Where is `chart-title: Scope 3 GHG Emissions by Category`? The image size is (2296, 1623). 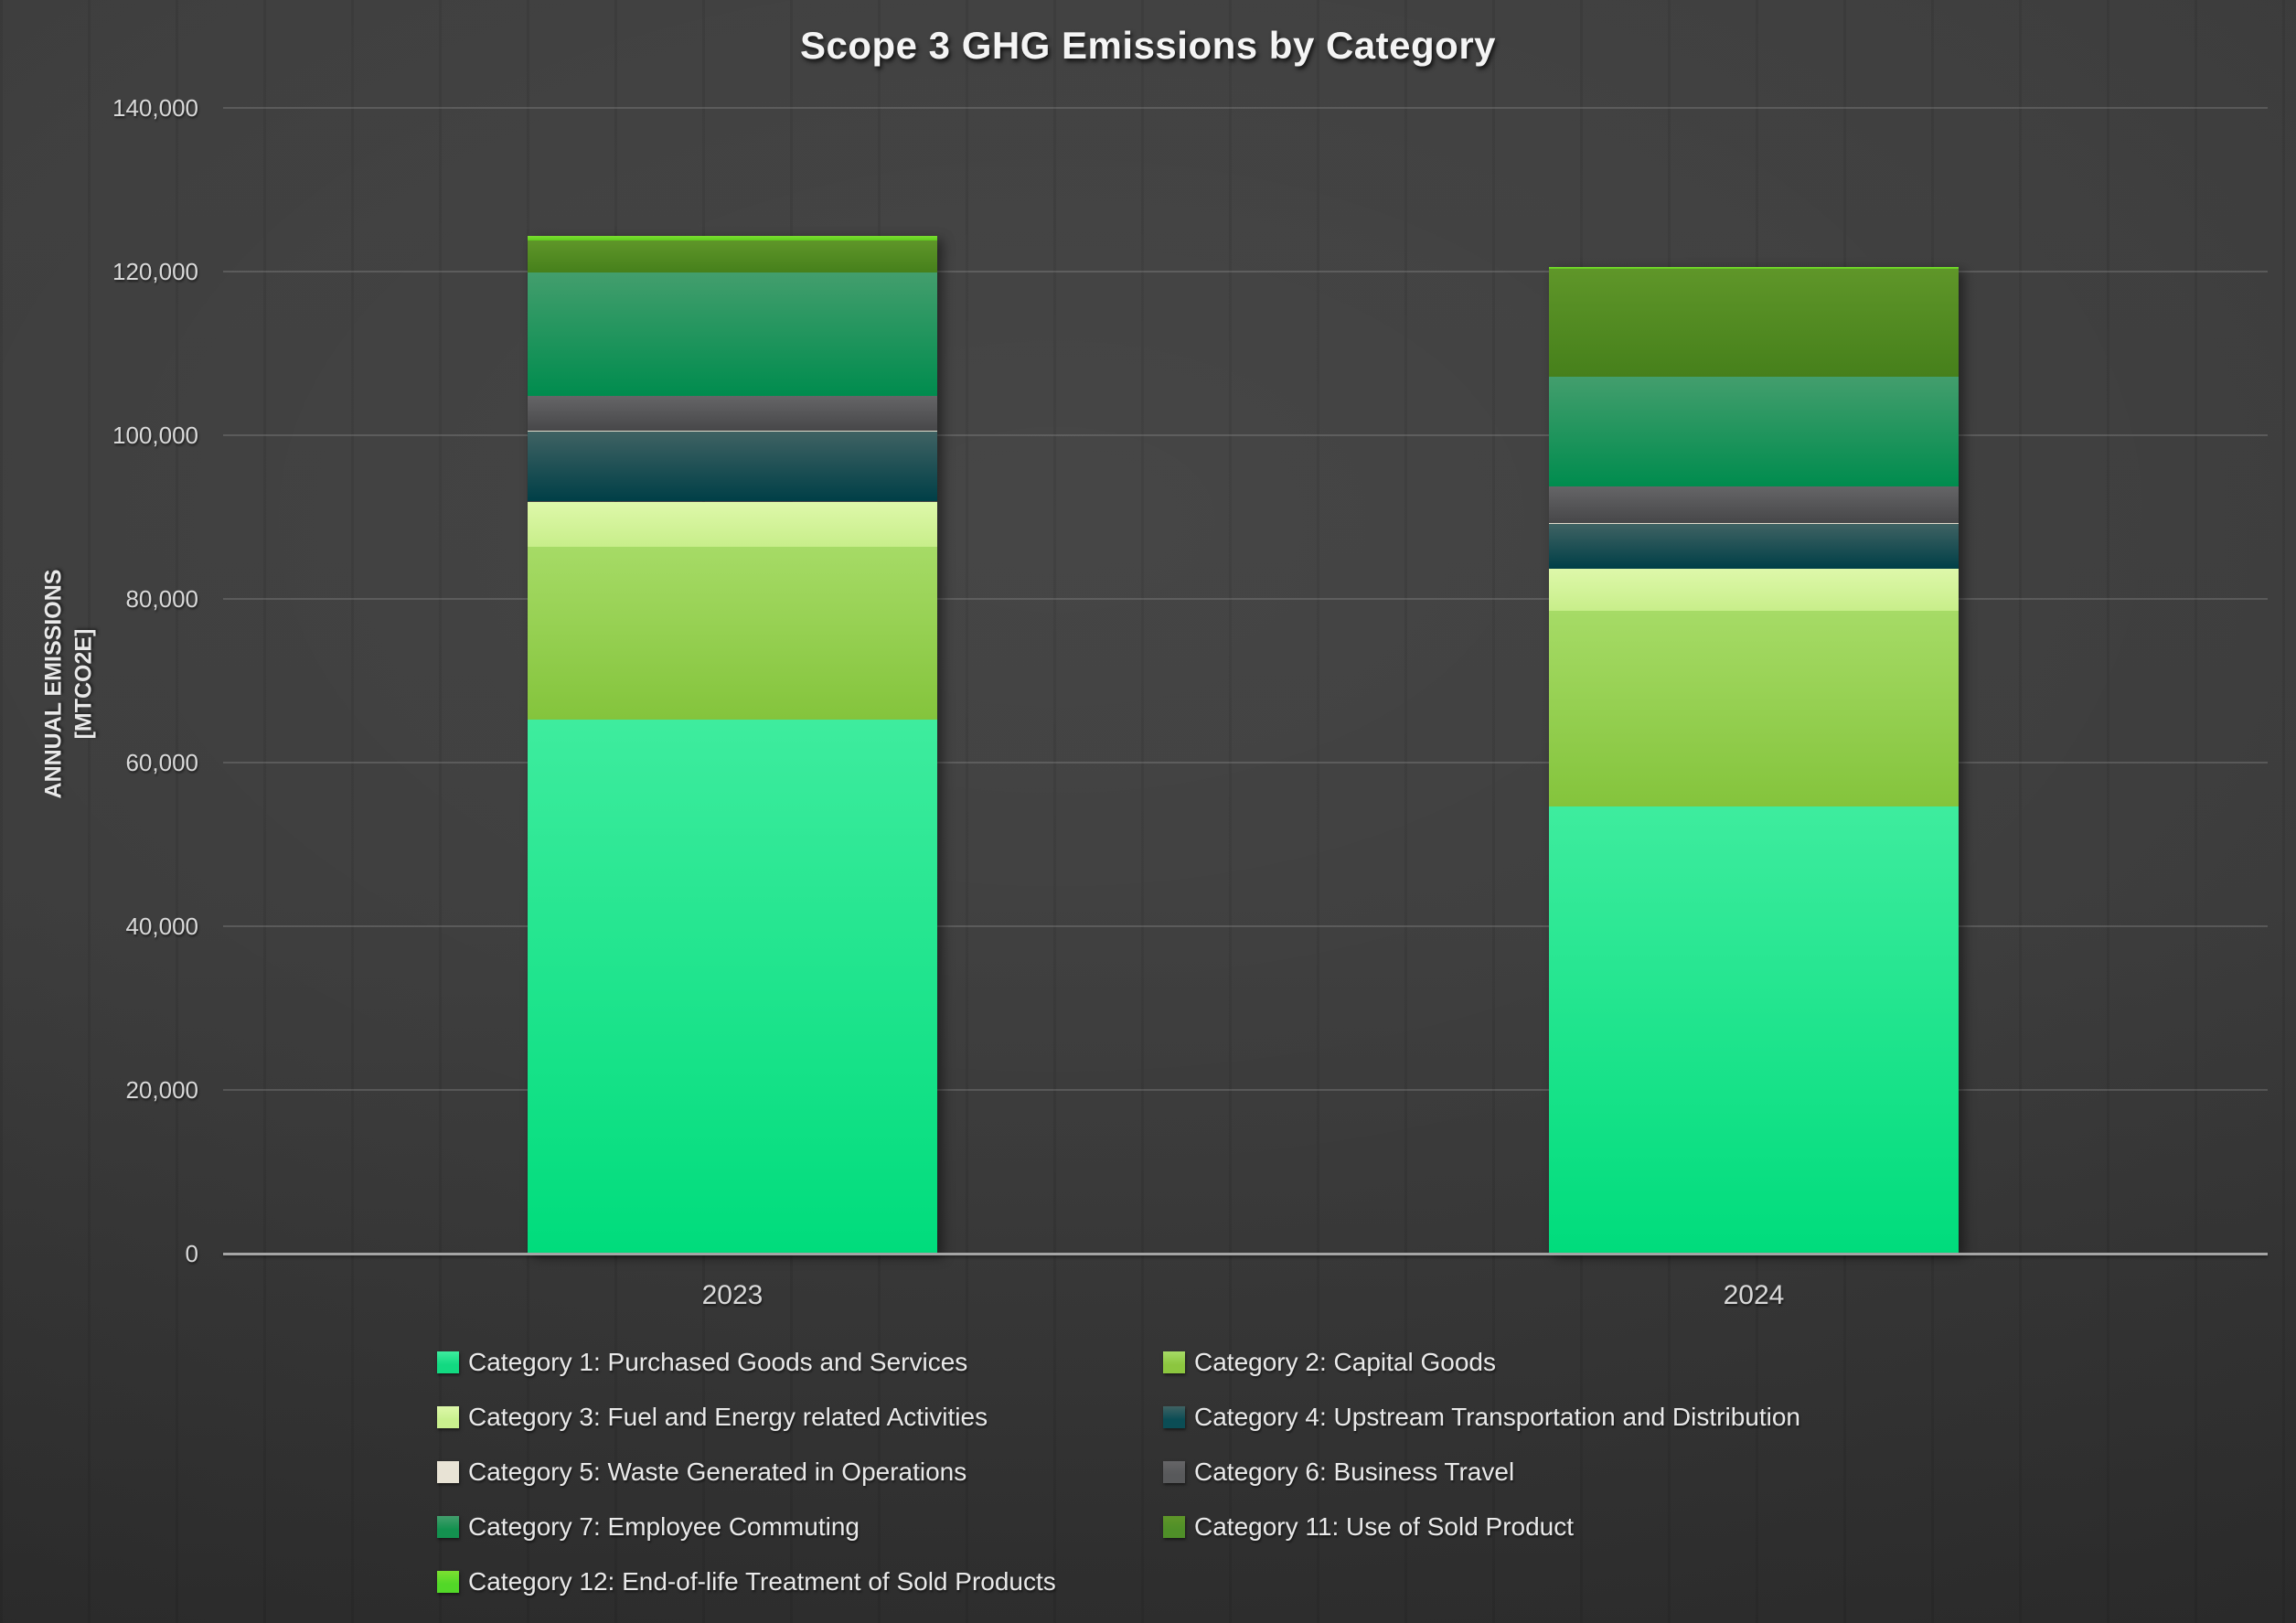
chart-title: Scope 3 GHG Emissions by Category is located at coordinates (1148, 45).